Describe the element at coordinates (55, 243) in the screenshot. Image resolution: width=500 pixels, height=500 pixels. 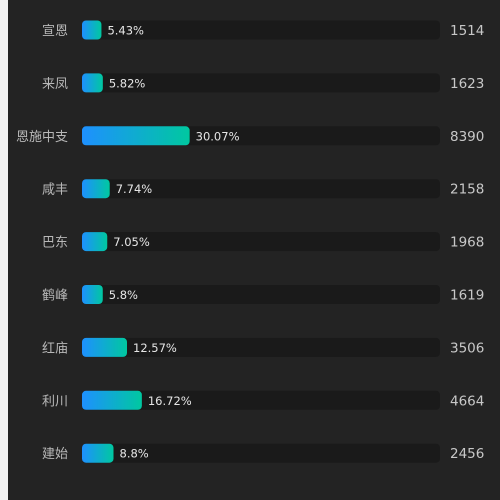
I see `category-label: 巴东` at that location.